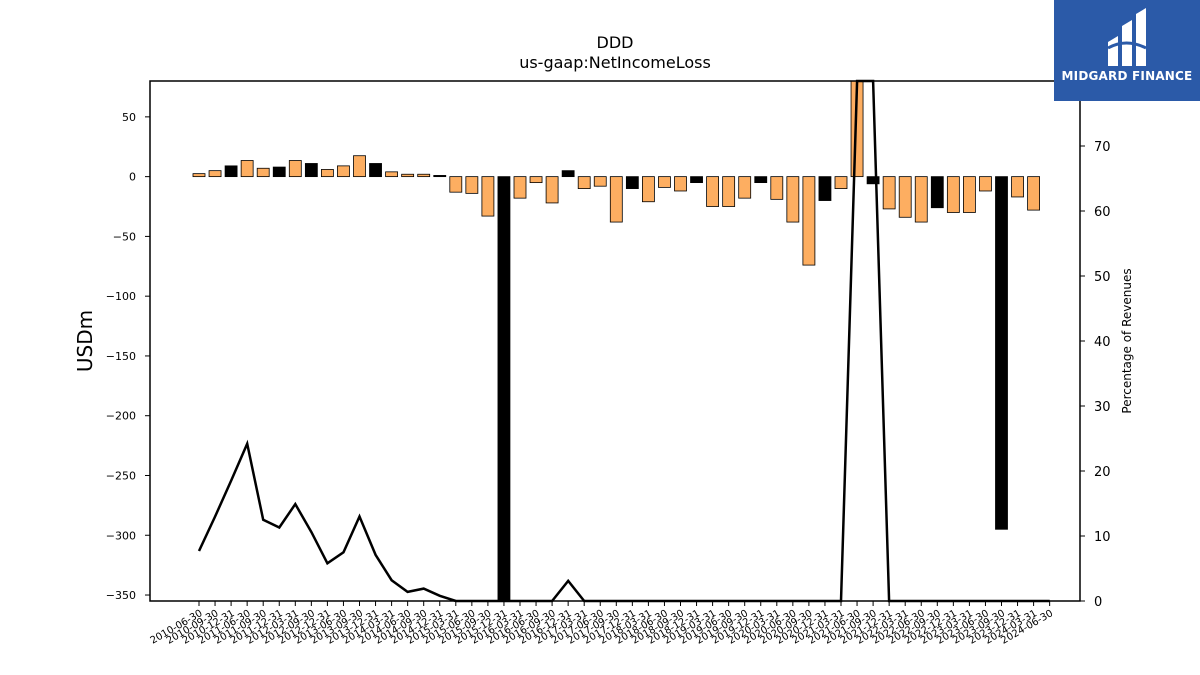  Describe the element at coordinates (1102, 277) in the screenshot. I see `y-tick-right-label: 50` at that location.